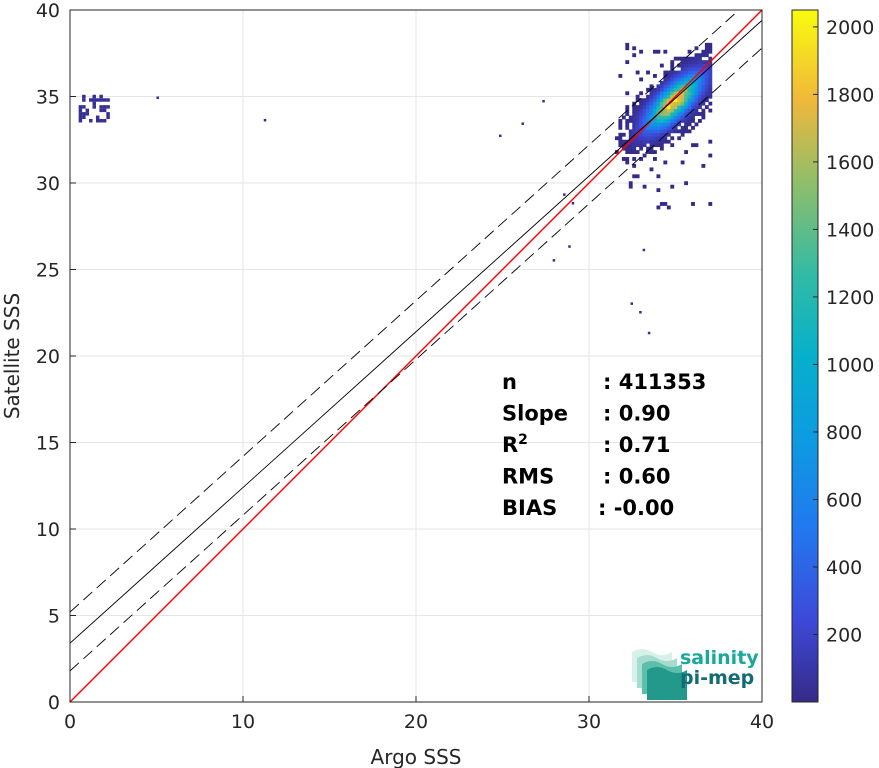 Image resolution: width=879 pixels, height=768 pixels. I want to click on y-axis: 0 5 10 15 20 25 30 35 40, so click(56, 357).